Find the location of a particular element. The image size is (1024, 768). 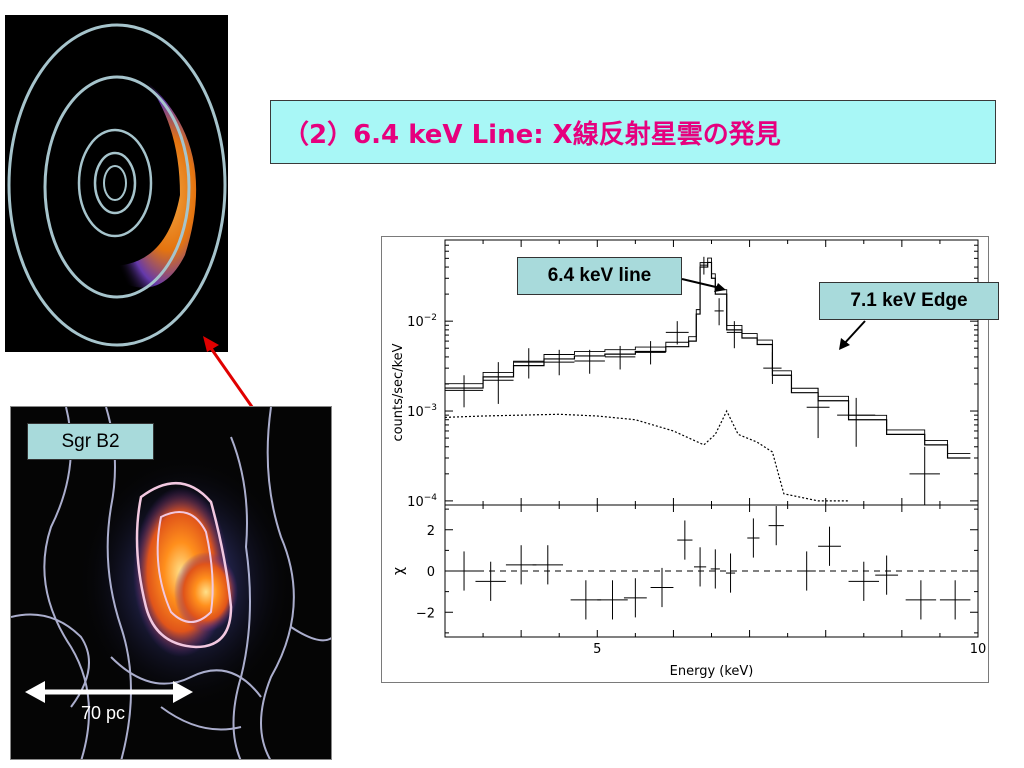

background-dotted-line is located at coordinates (646, 455).